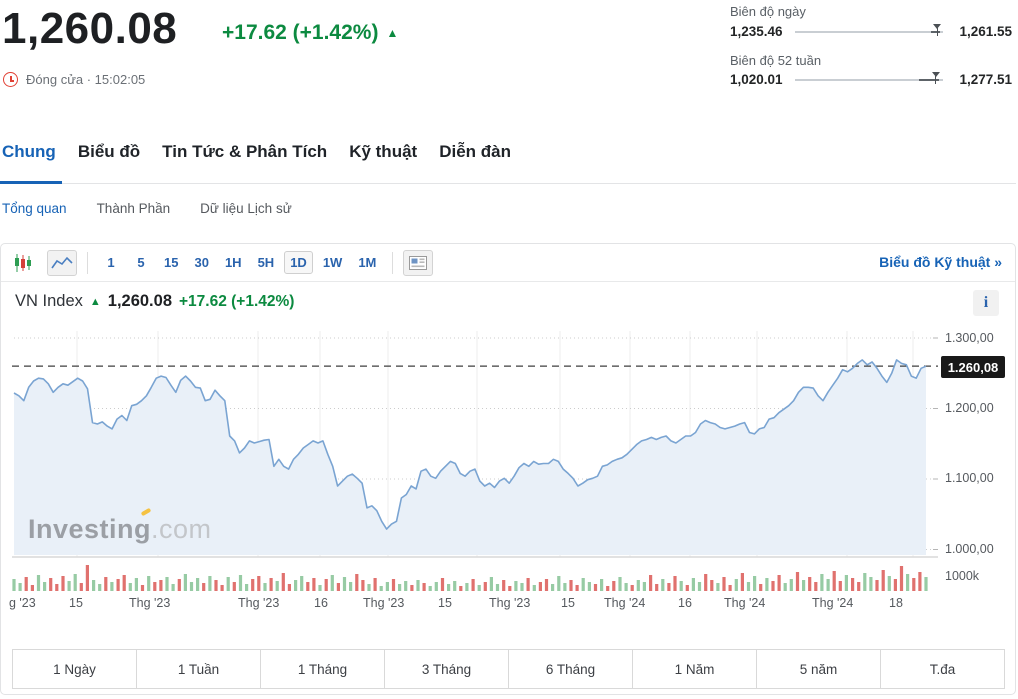 The image size is (1018, 699). What do you see at coordinates (29, 151) in the screenshot?
I see `tab-chung: Chung` at bounding box center [29, 151].